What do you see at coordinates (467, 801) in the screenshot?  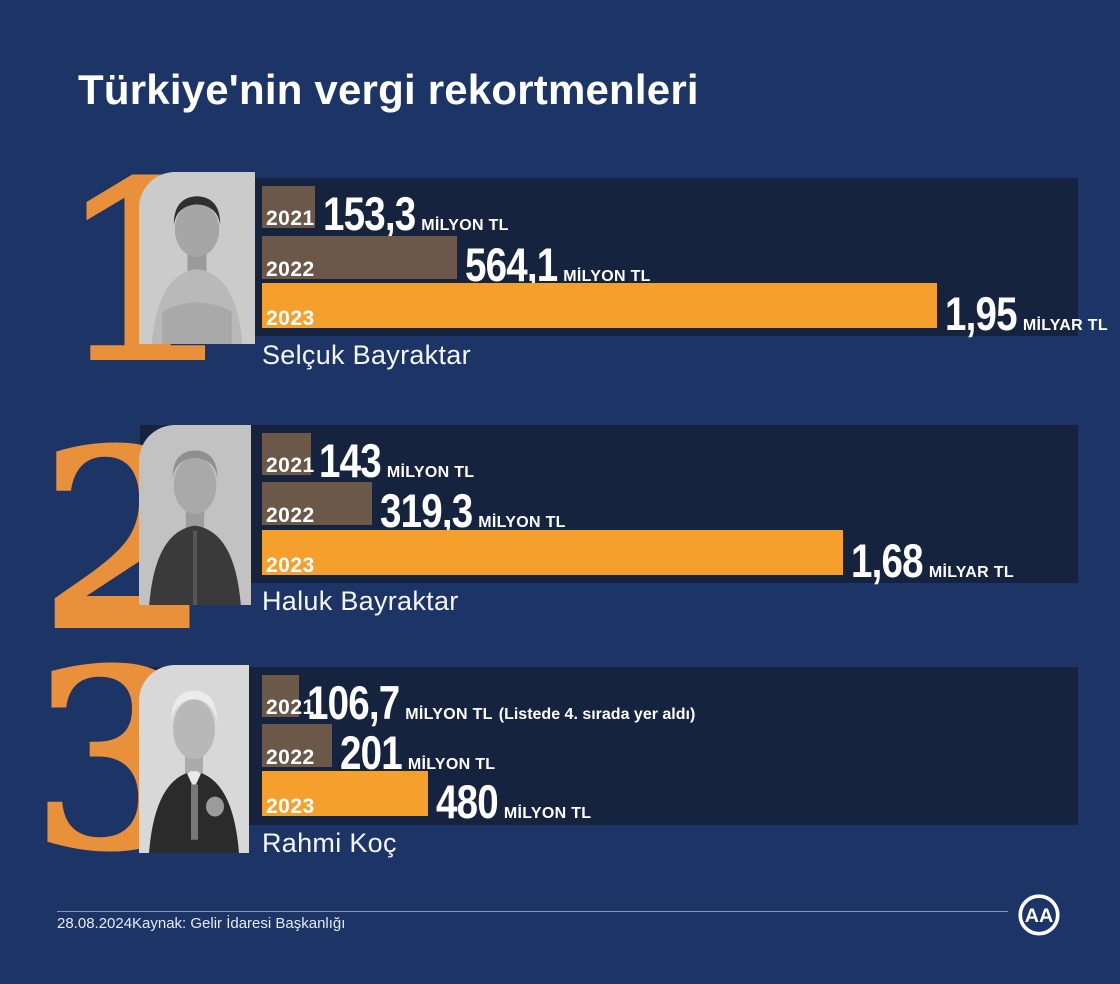 I see `value-number: 480` at bounding box center [467, 801].